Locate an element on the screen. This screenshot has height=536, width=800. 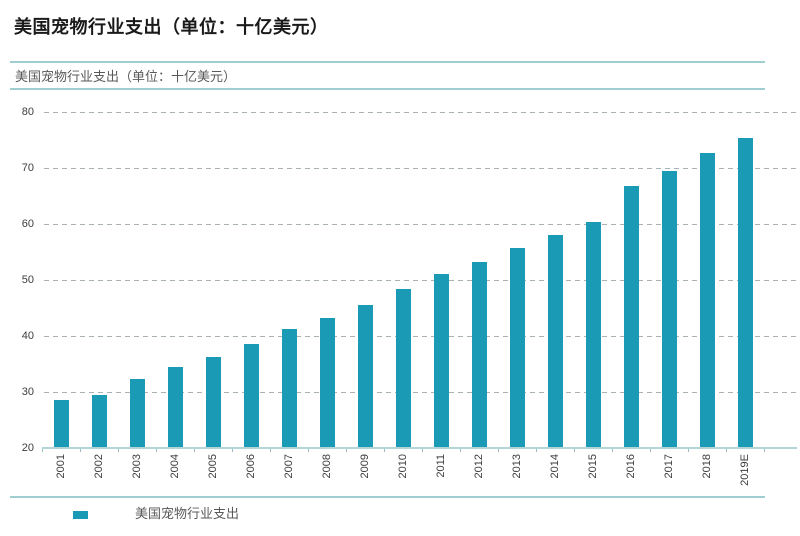
legend-label: 美国宠物行业支出 is located at coordinates (187, 513).